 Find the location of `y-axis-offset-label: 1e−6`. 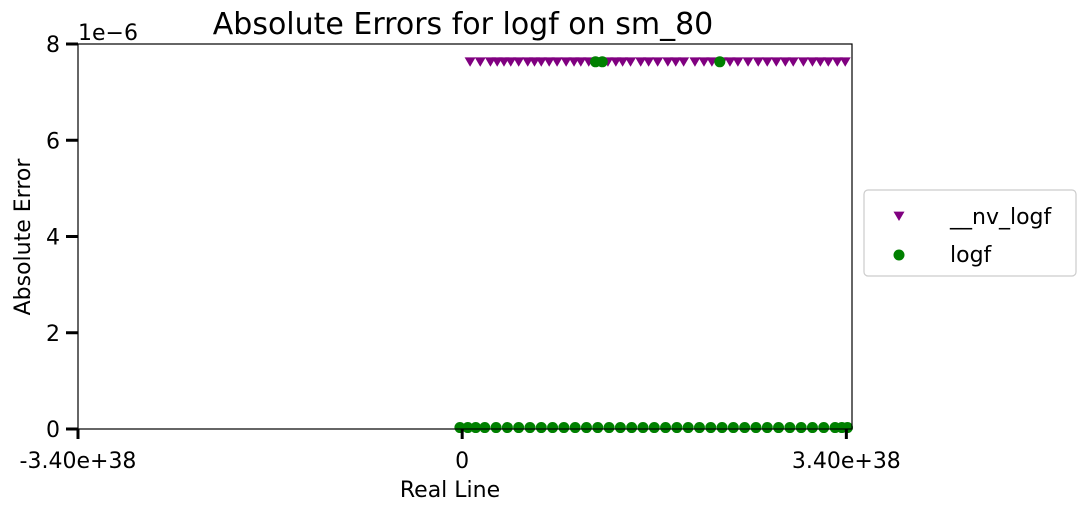

y-axis-offset-label: 1e−6 is located at coordinates (108, 33).